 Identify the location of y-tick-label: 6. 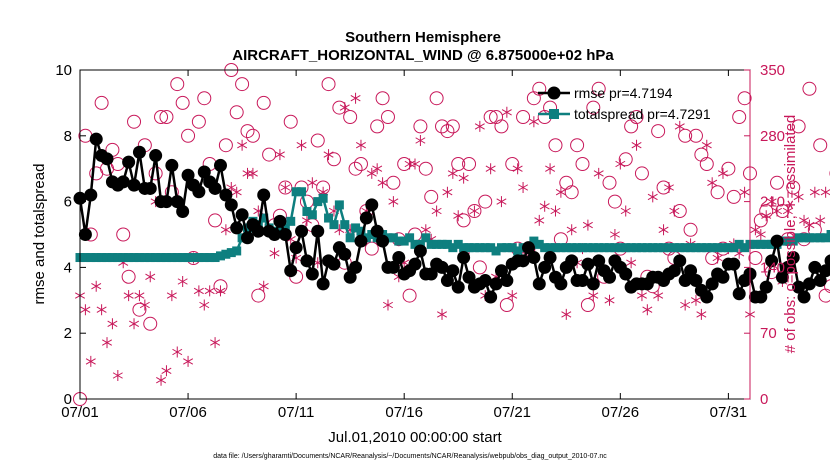
(68, 202).